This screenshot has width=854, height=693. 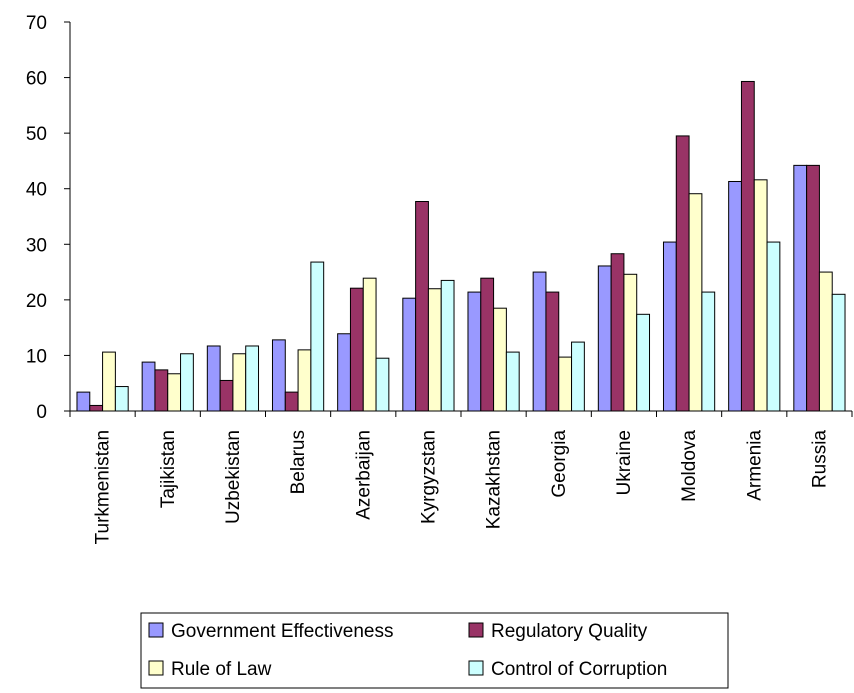 What do you see at coordinates (422, 306) in the screenshot?
I see `bar-kyrgyzstan-regulatory-quality` at bounding box center [422, 306].